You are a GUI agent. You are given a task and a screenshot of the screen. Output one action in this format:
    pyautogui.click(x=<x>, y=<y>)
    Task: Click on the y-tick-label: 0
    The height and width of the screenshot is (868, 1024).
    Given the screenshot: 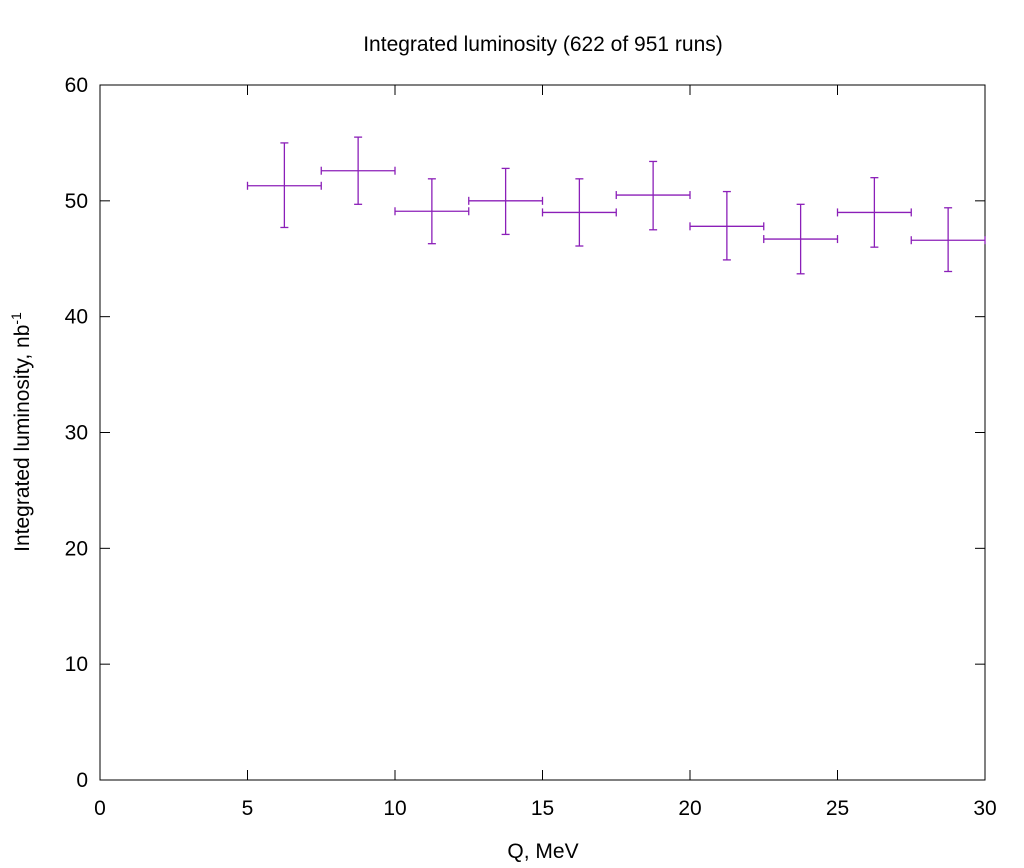 What is the action you would take?
    pyautogui.click(x=82, y=780)
    